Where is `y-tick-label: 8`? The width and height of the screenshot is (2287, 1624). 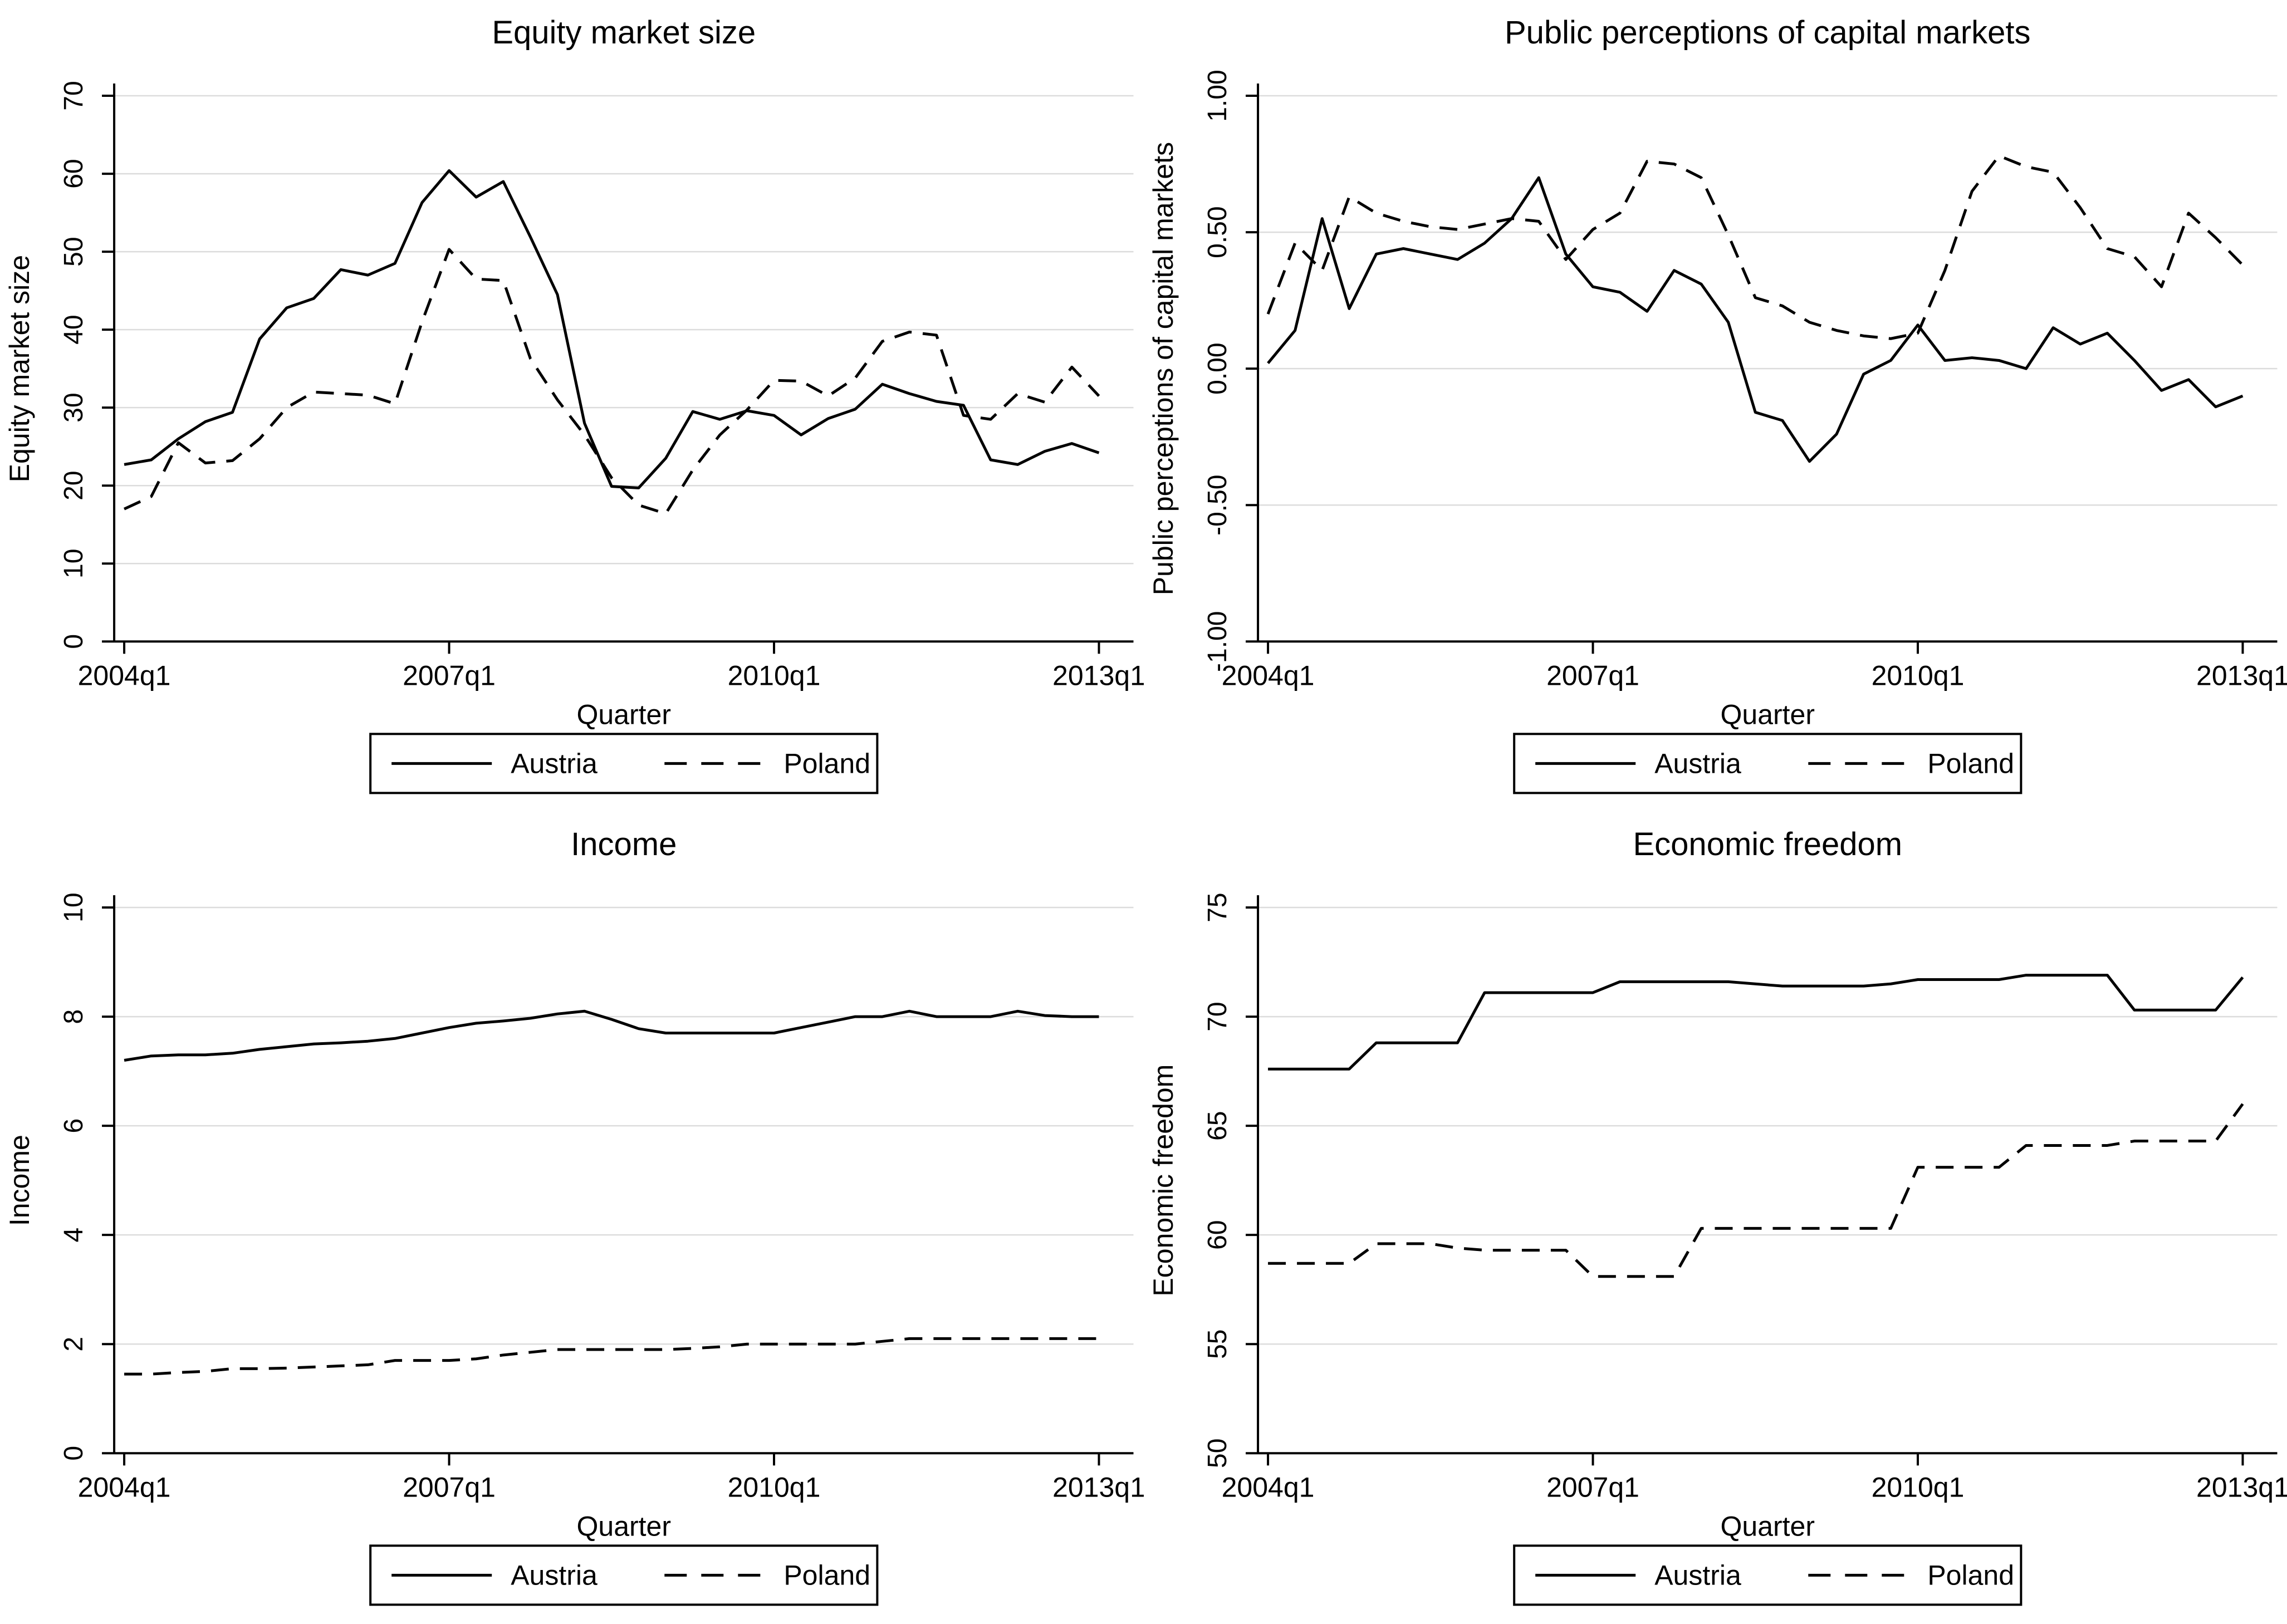 y-tick-label: 8 is located at coordinates (74, 1017).